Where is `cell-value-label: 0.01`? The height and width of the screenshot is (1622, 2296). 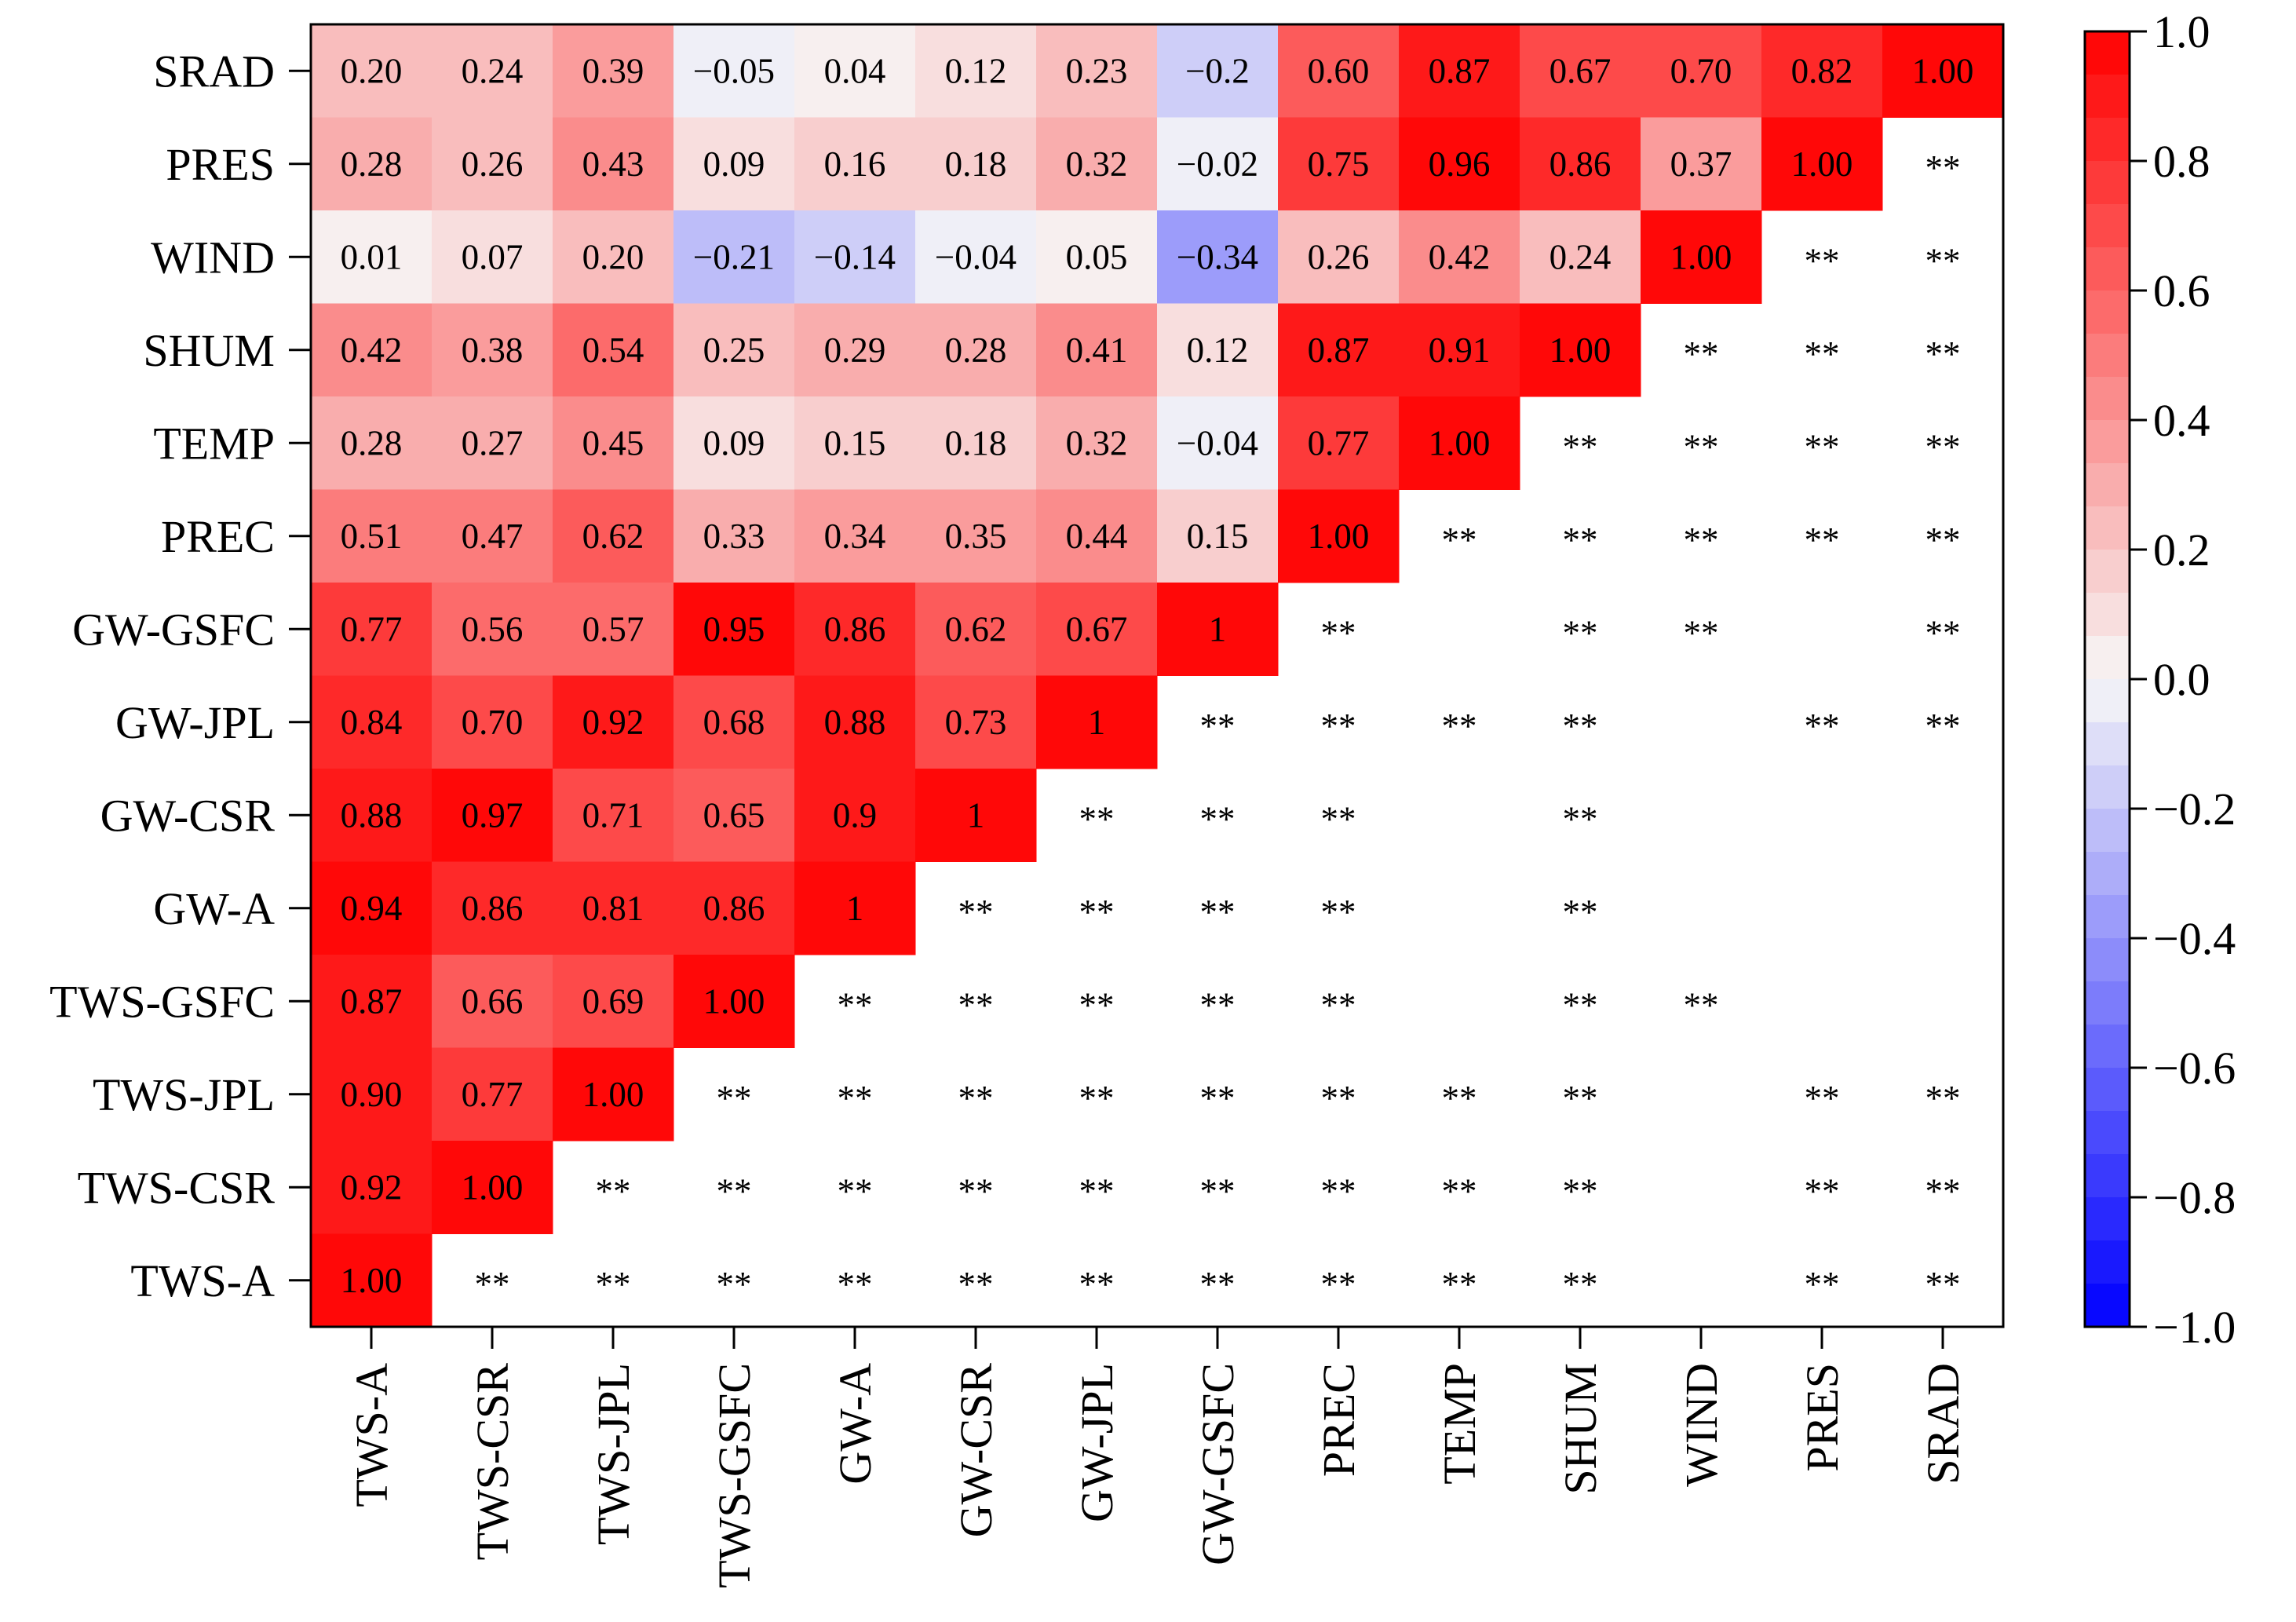 cell-value-label: 0.01 is located at coordinates (372, 256).